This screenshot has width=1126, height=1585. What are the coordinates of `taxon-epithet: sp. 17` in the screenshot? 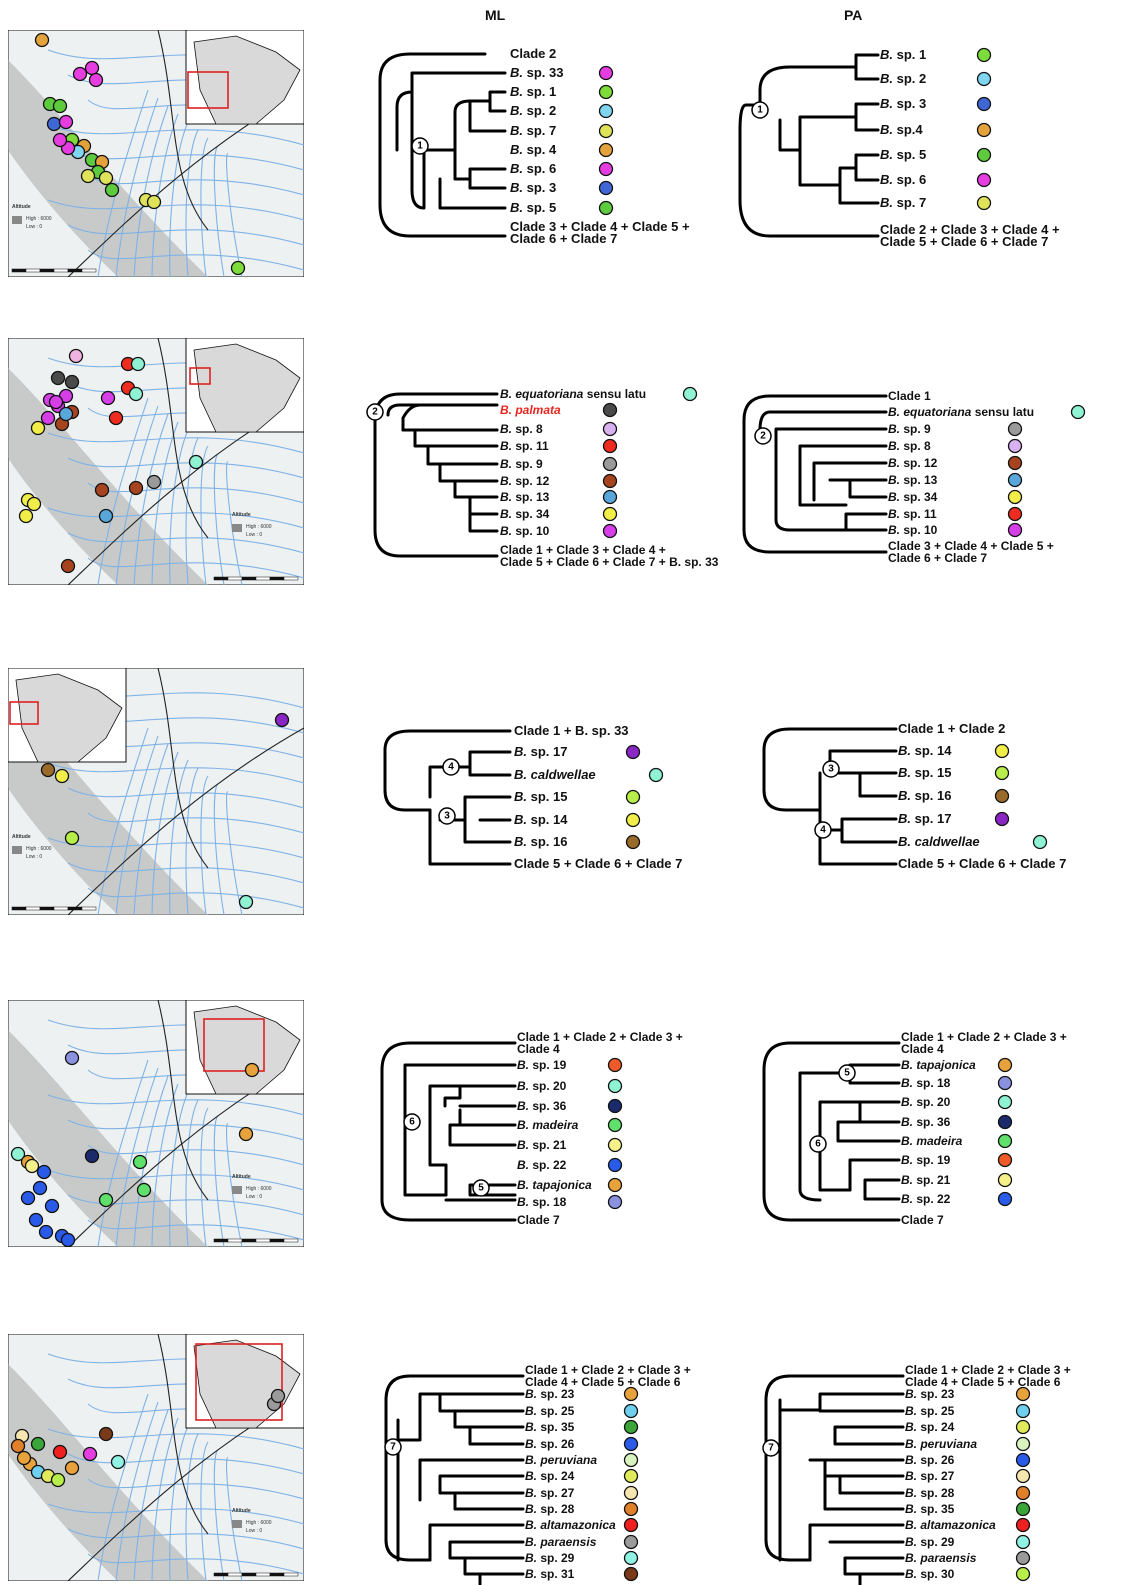 It's located at (931, 818).